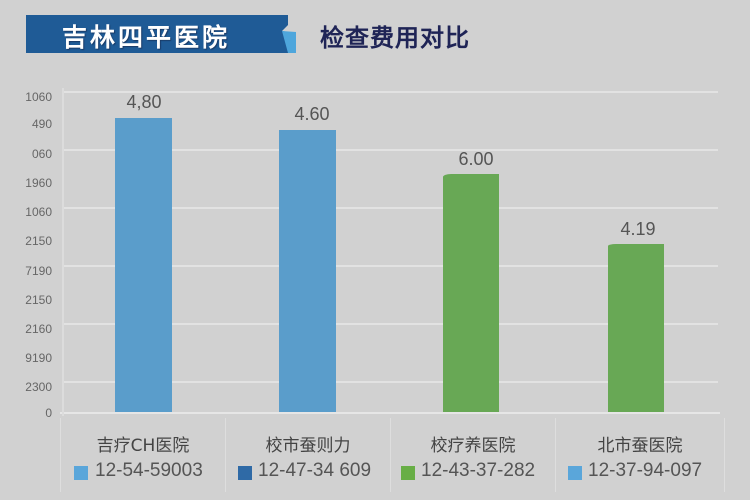 Image resolution: width=750 pixels, height=500 pixels. What do you see at coordinates (476, 159) in the screenshot?
I see `bar-value-label: 6.00` at bounding box center [476, 159].